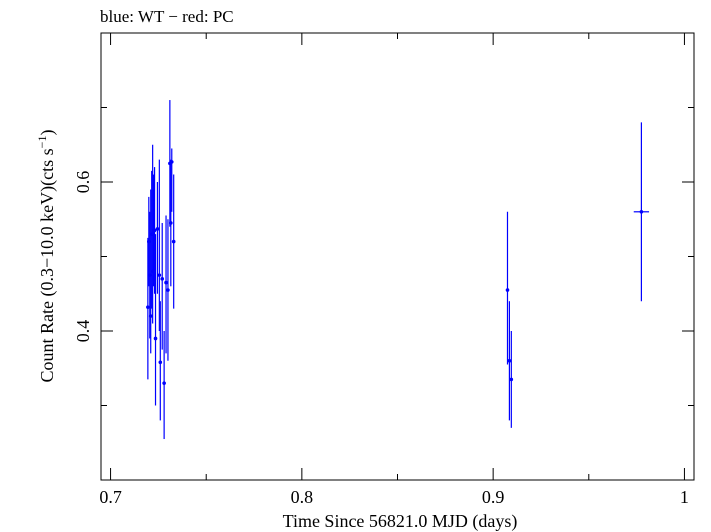 This screenshot has width=711, height=532. What do you see at coordinates (302, 497) in the screenshot?
I see `x-tick-label: 0.8` at bounding box center [302, 497].